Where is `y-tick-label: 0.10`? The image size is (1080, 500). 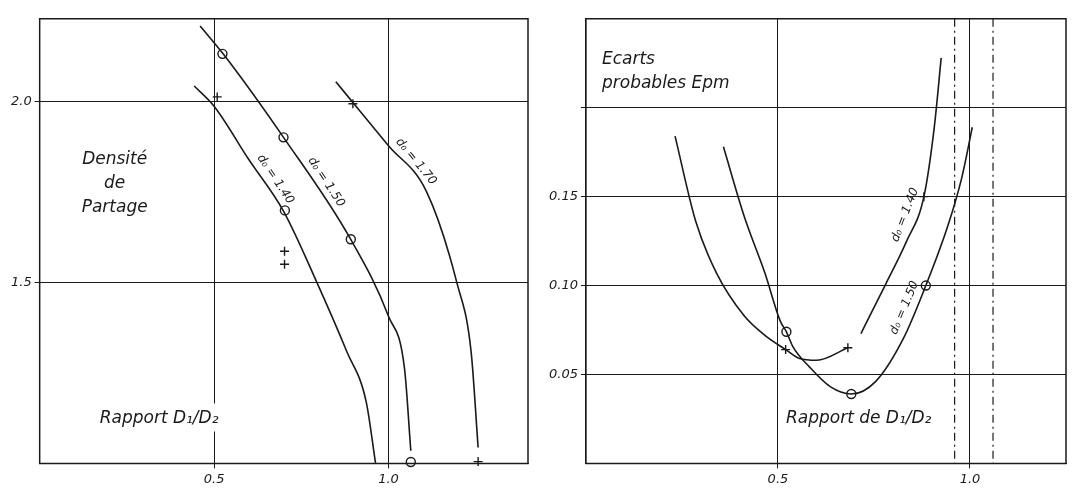 y-tick-label: 0.10 is located at coordinates (563, 284).